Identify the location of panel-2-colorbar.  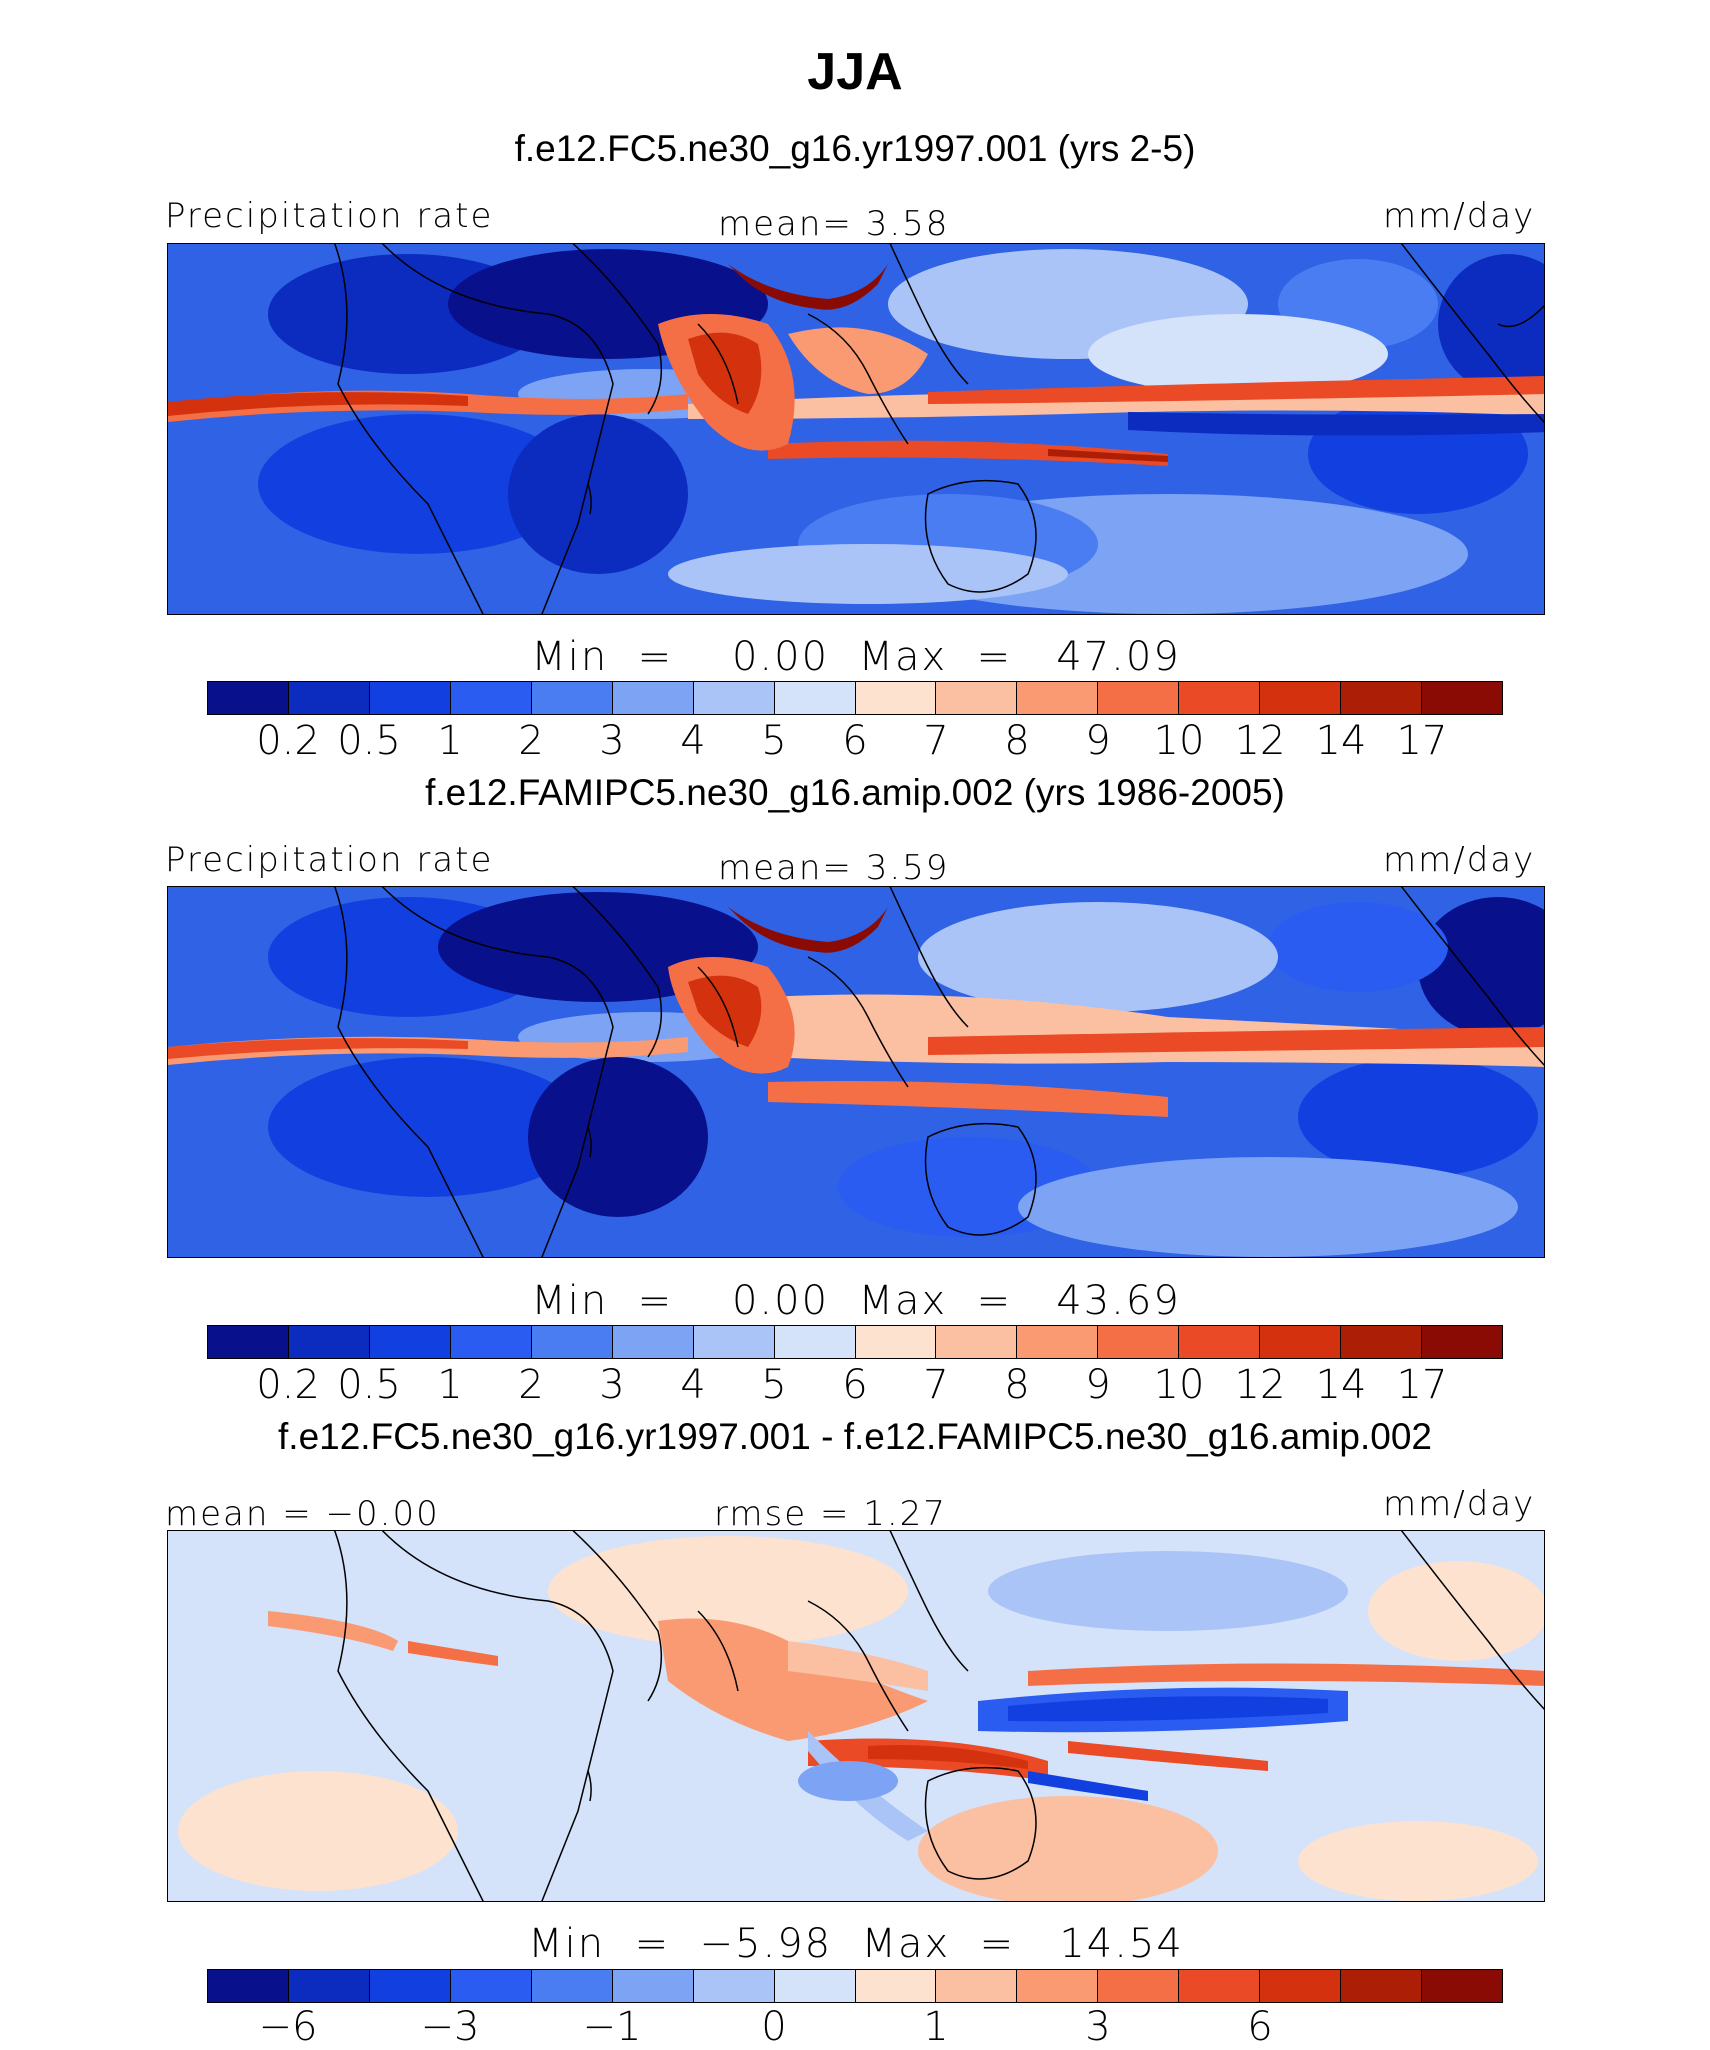
(855, 1342).